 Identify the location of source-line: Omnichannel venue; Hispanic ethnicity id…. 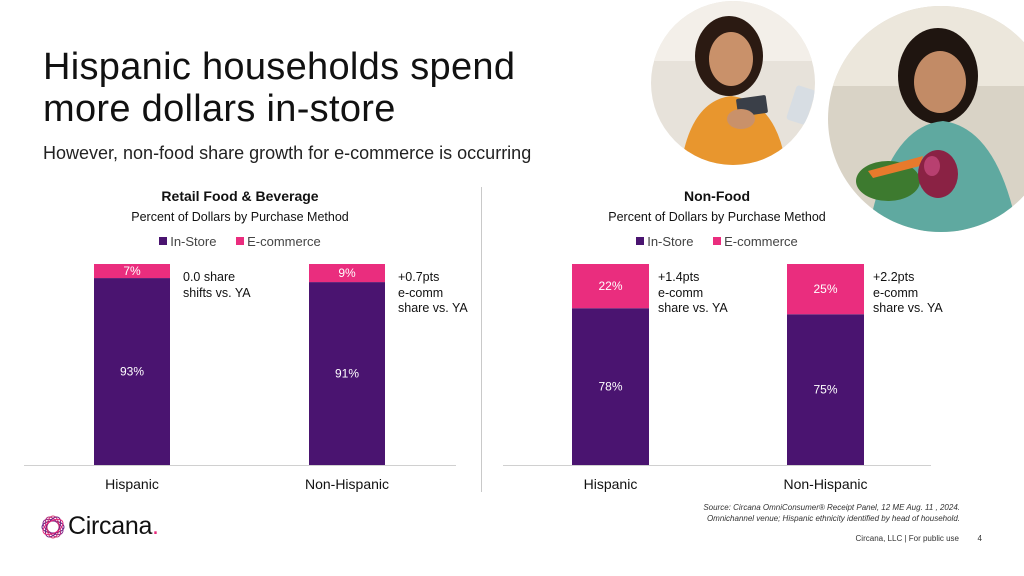
(833, 518).